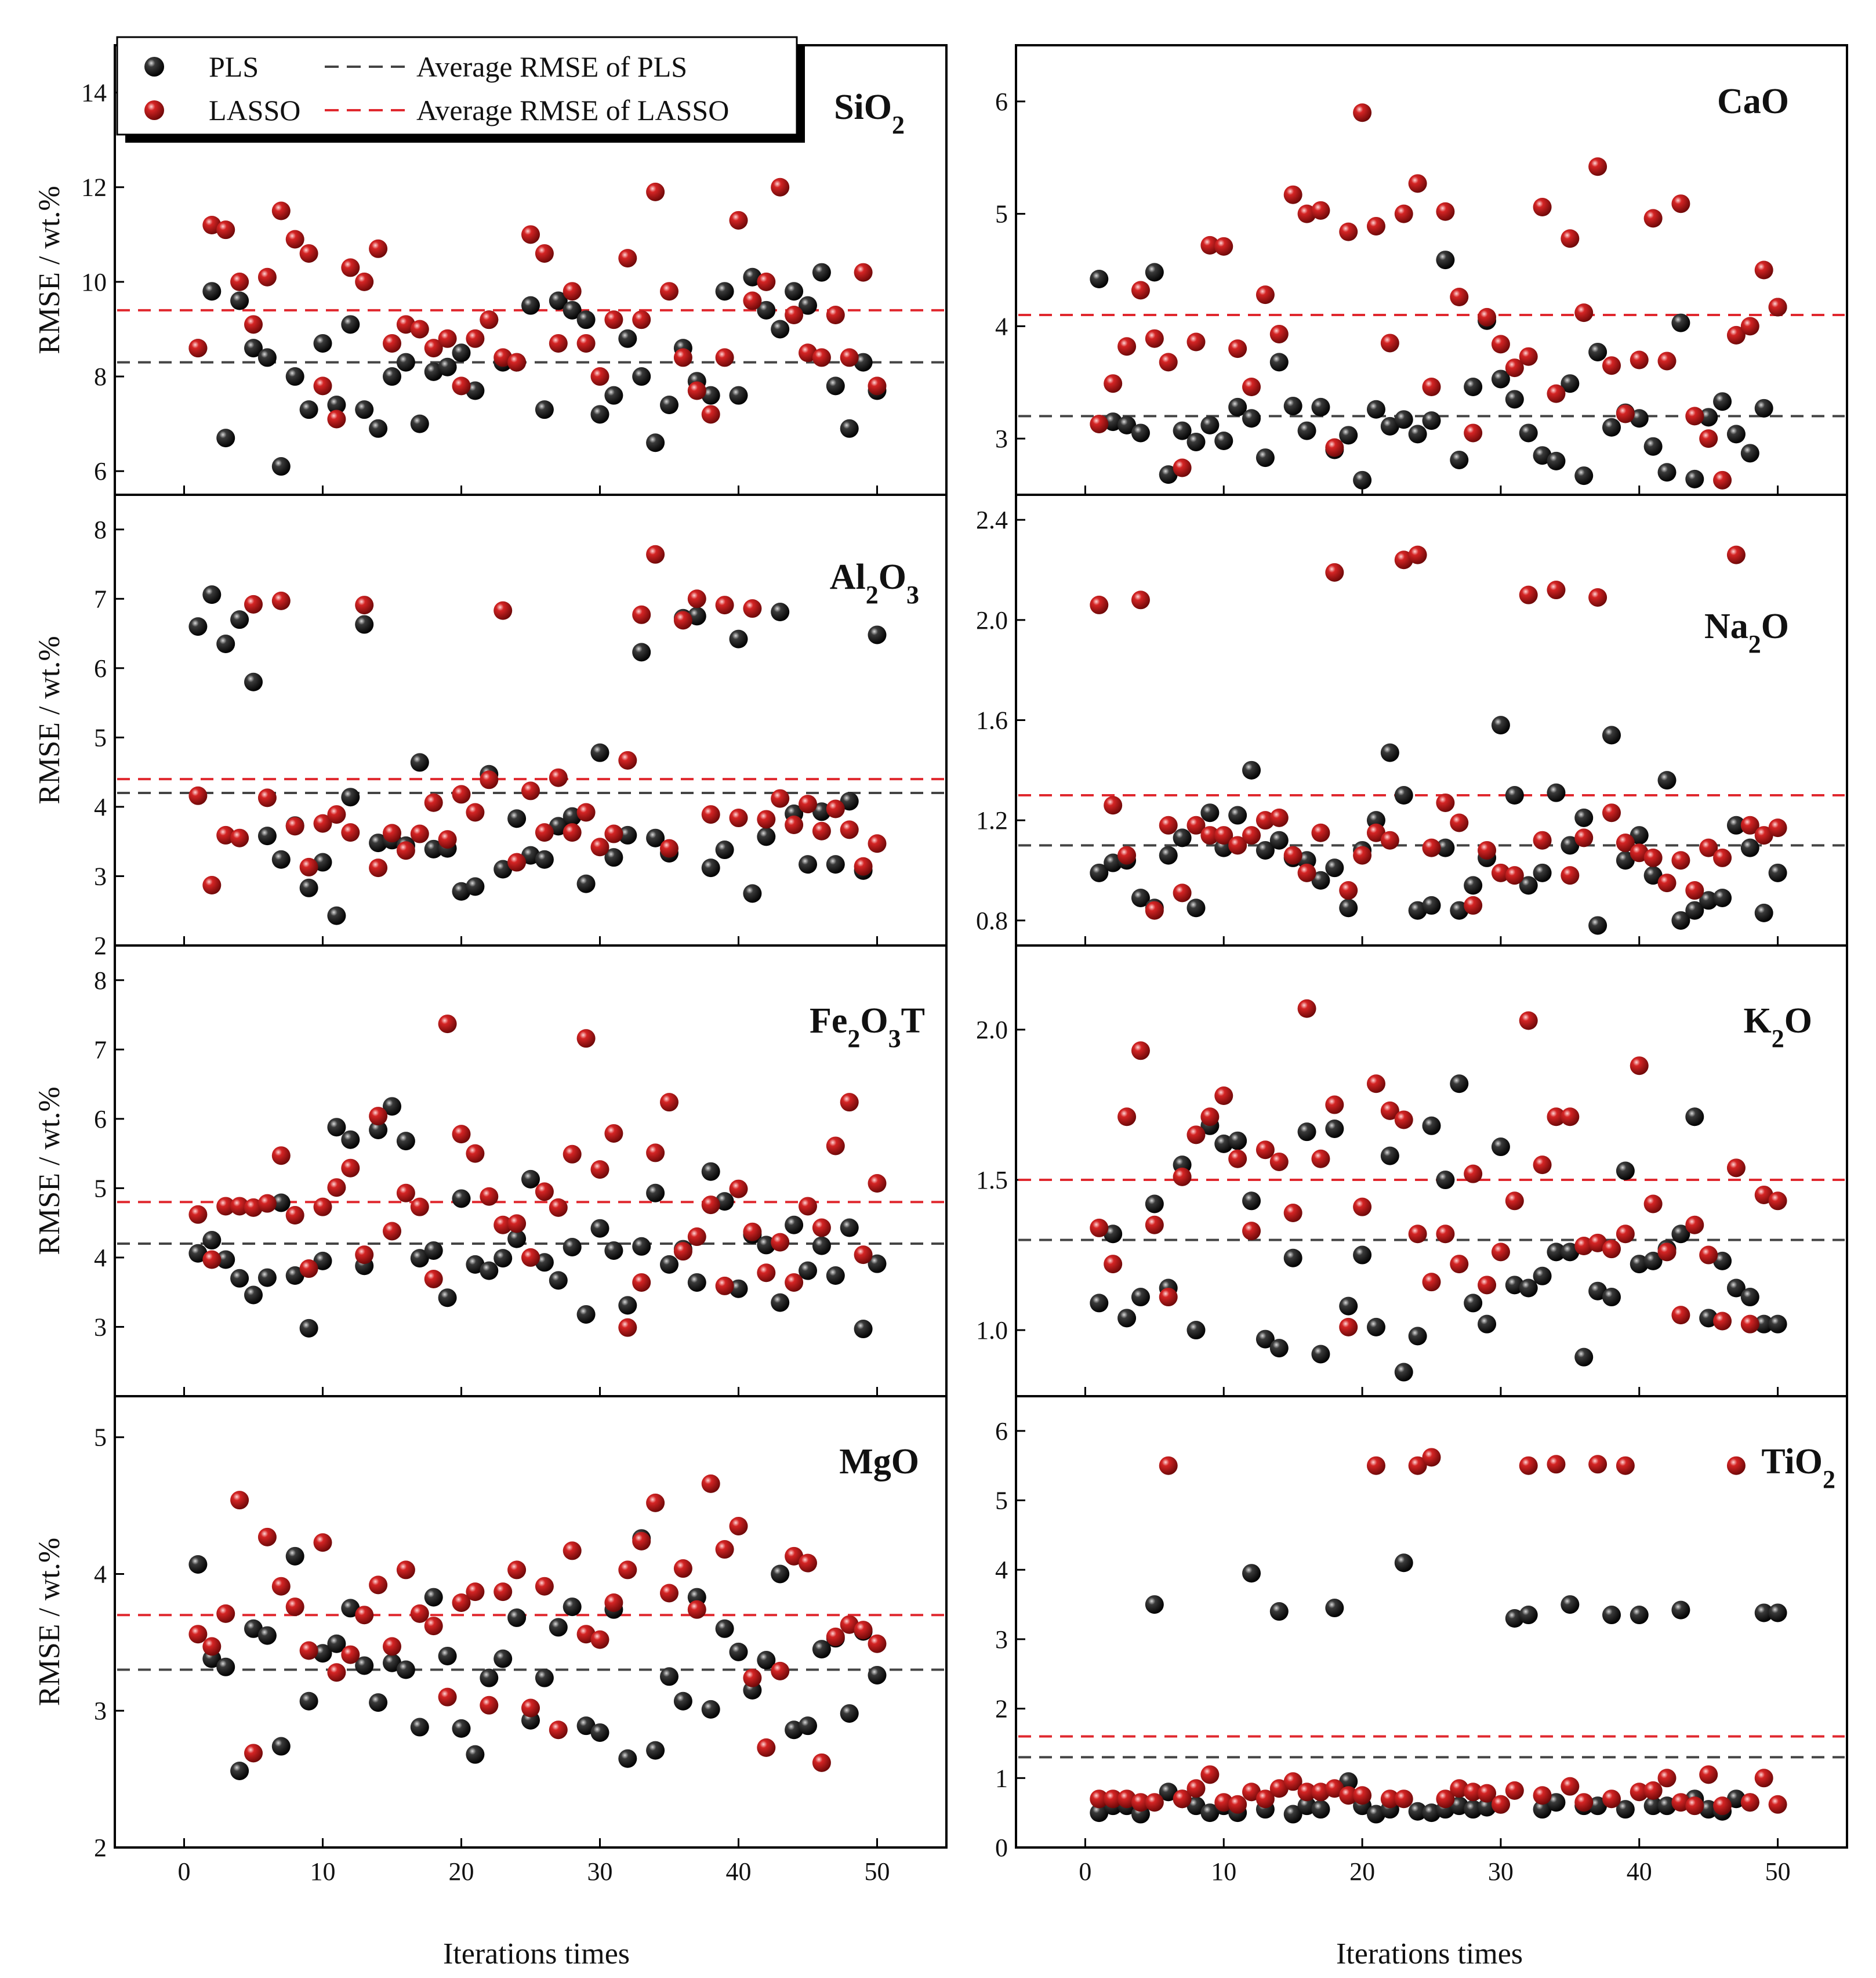 The image size is (1876, 1978). I want to click on panel-na2o: 0.8 1.2 1.6 2.0 2.4 Na2O, so click(1412, 721).